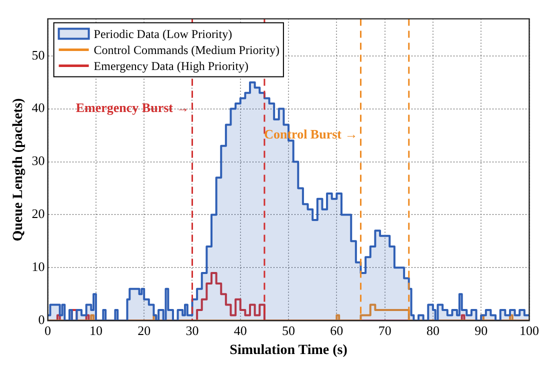 The height and width of the screenshot is (367, 550). I want to click on x-tick-label: 60, so click(337, 330).